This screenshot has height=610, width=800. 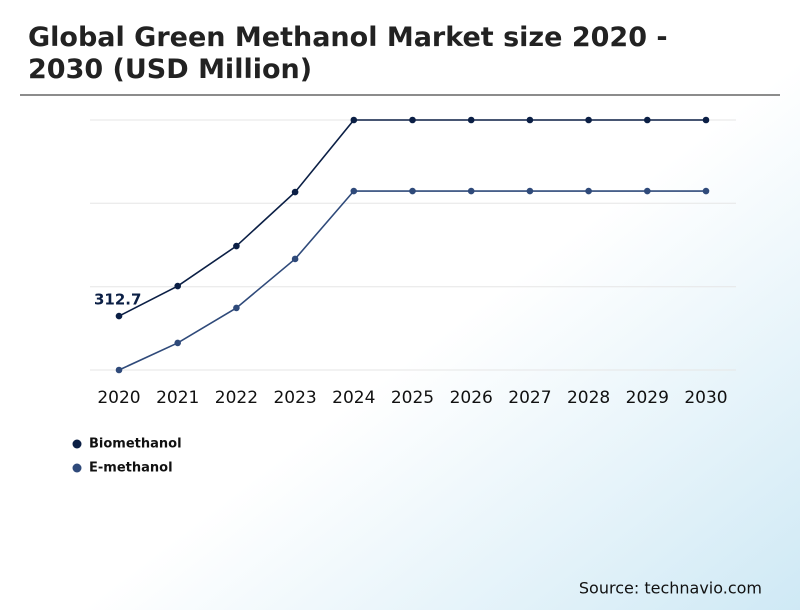 What do you see at coordinates (135, 444) in the screenshot?
I see `legend-label: Biomethanol` at bounding box center [135, 444].